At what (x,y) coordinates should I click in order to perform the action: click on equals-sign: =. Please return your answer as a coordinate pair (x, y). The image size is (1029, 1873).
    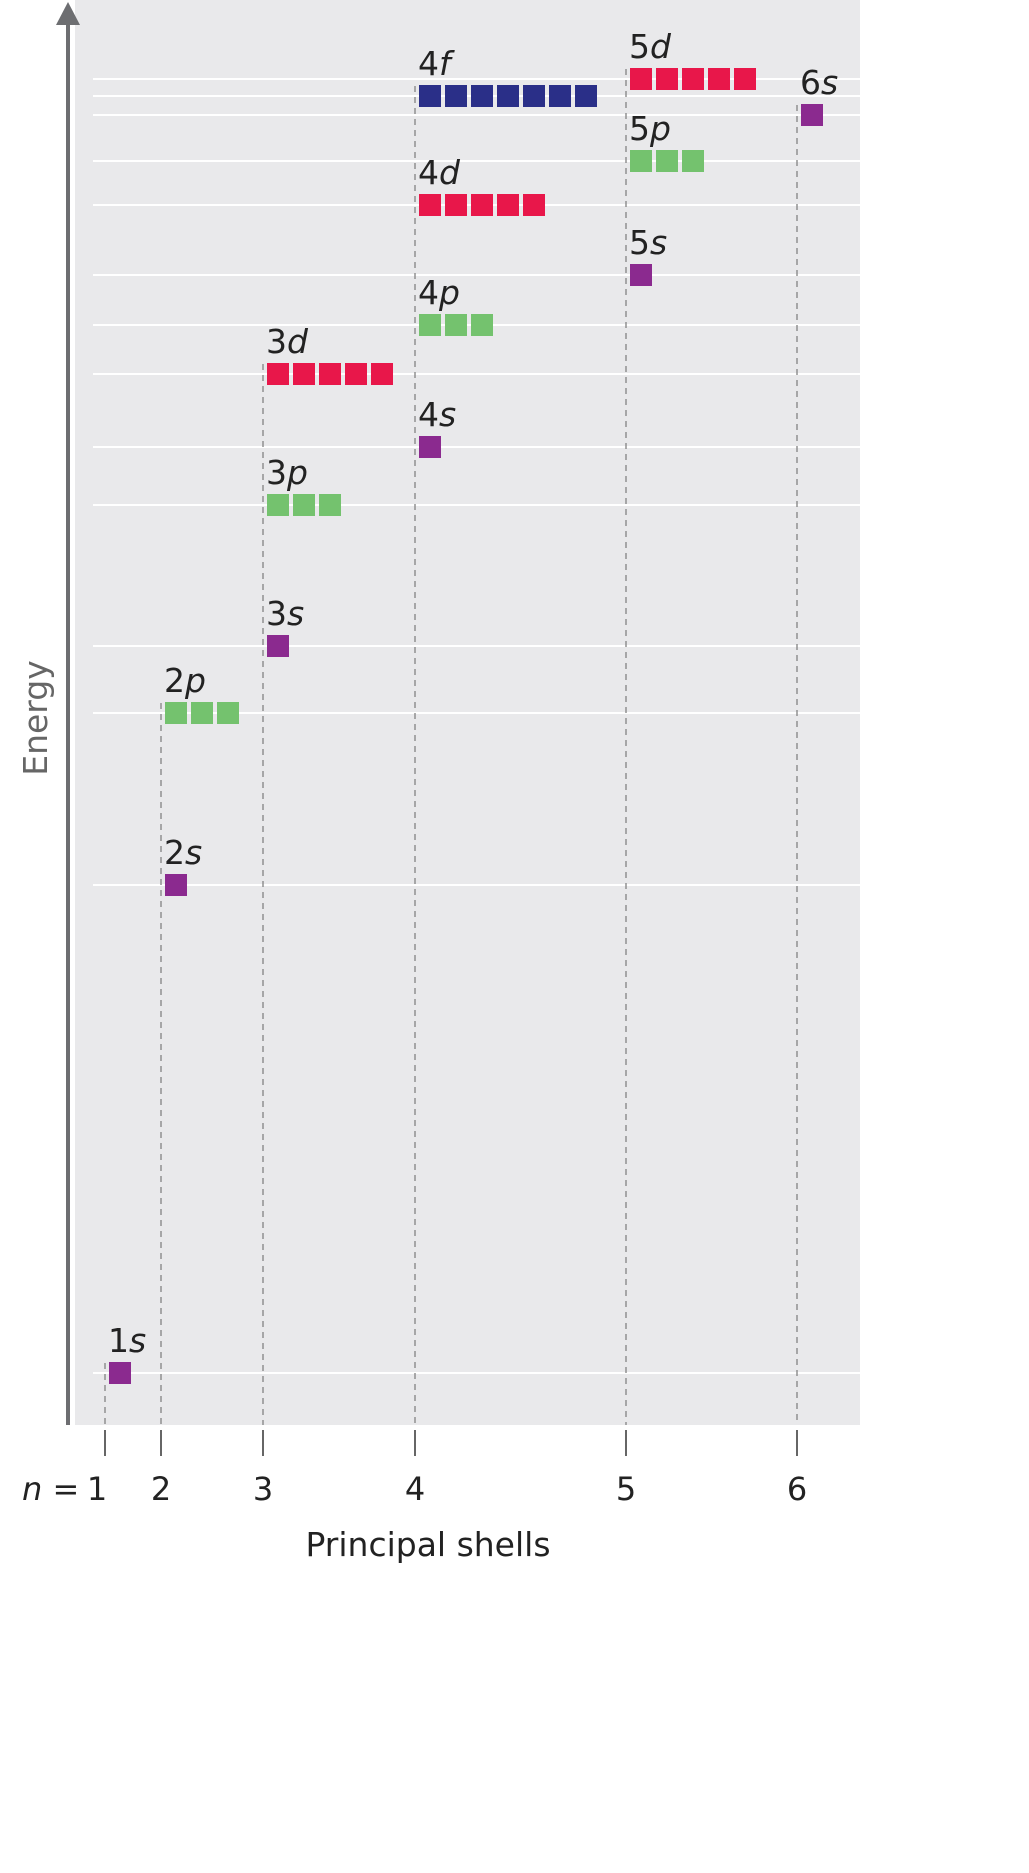
    Looking at the image, I should click on (60, 1489).